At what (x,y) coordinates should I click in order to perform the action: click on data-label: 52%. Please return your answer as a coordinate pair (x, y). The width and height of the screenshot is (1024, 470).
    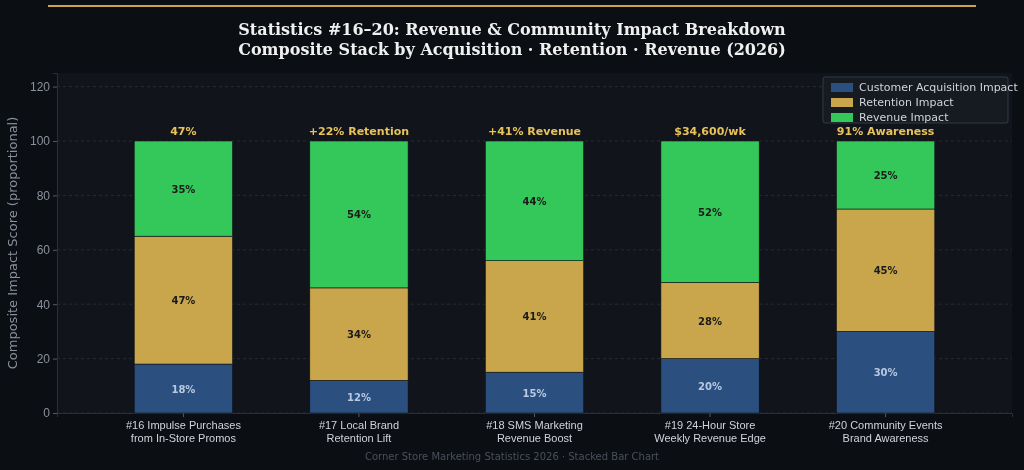
    Looking at the image, I should click on (710, 212).